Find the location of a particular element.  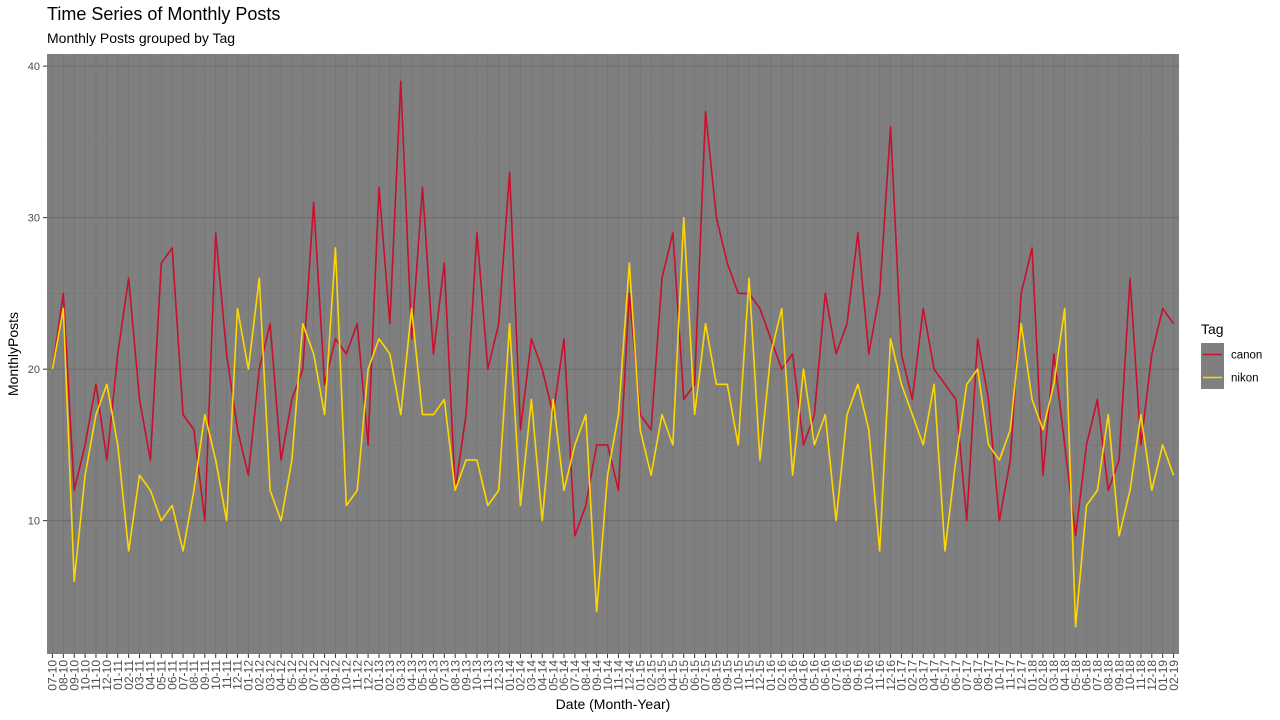

x-tick-label: 07-12 is located at coordinates (314, 675).